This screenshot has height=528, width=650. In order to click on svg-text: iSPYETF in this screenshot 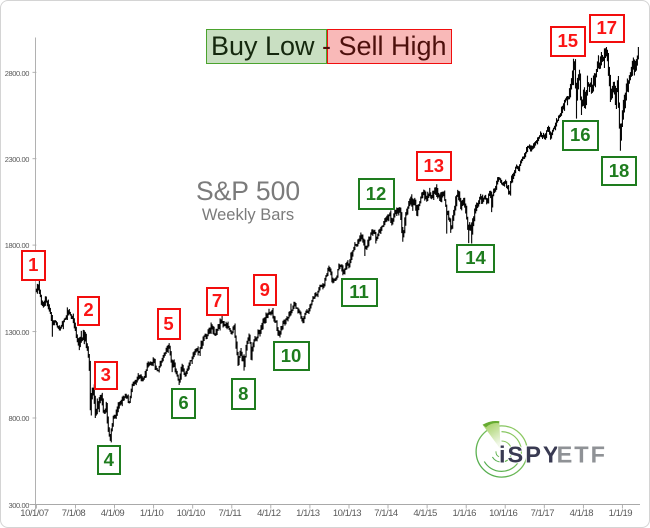, I will do `click(553, 454)`.